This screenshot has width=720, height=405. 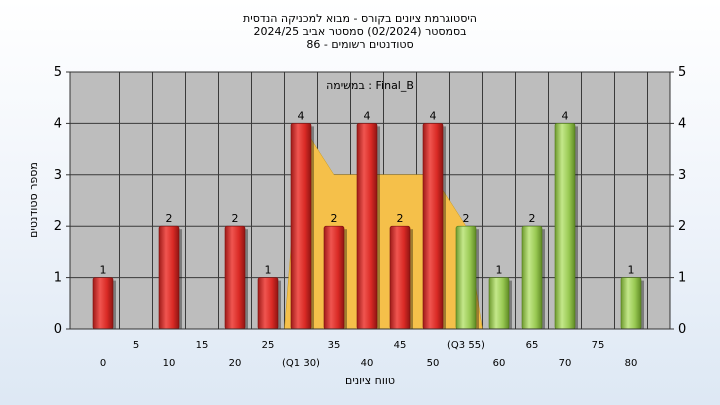 What do you see at coordinates (400, 218) in the screenshot?
I see `data-label-45: 2` at bounding box center [400, 218].